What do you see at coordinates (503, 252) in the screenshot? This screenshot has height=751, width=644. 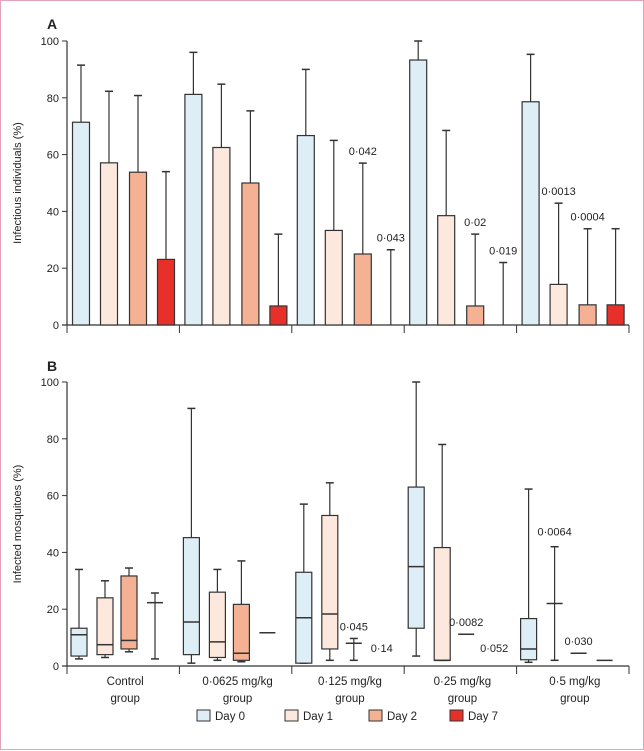 I see `p-value-label: 0·019` at bounding box center [503, 252].